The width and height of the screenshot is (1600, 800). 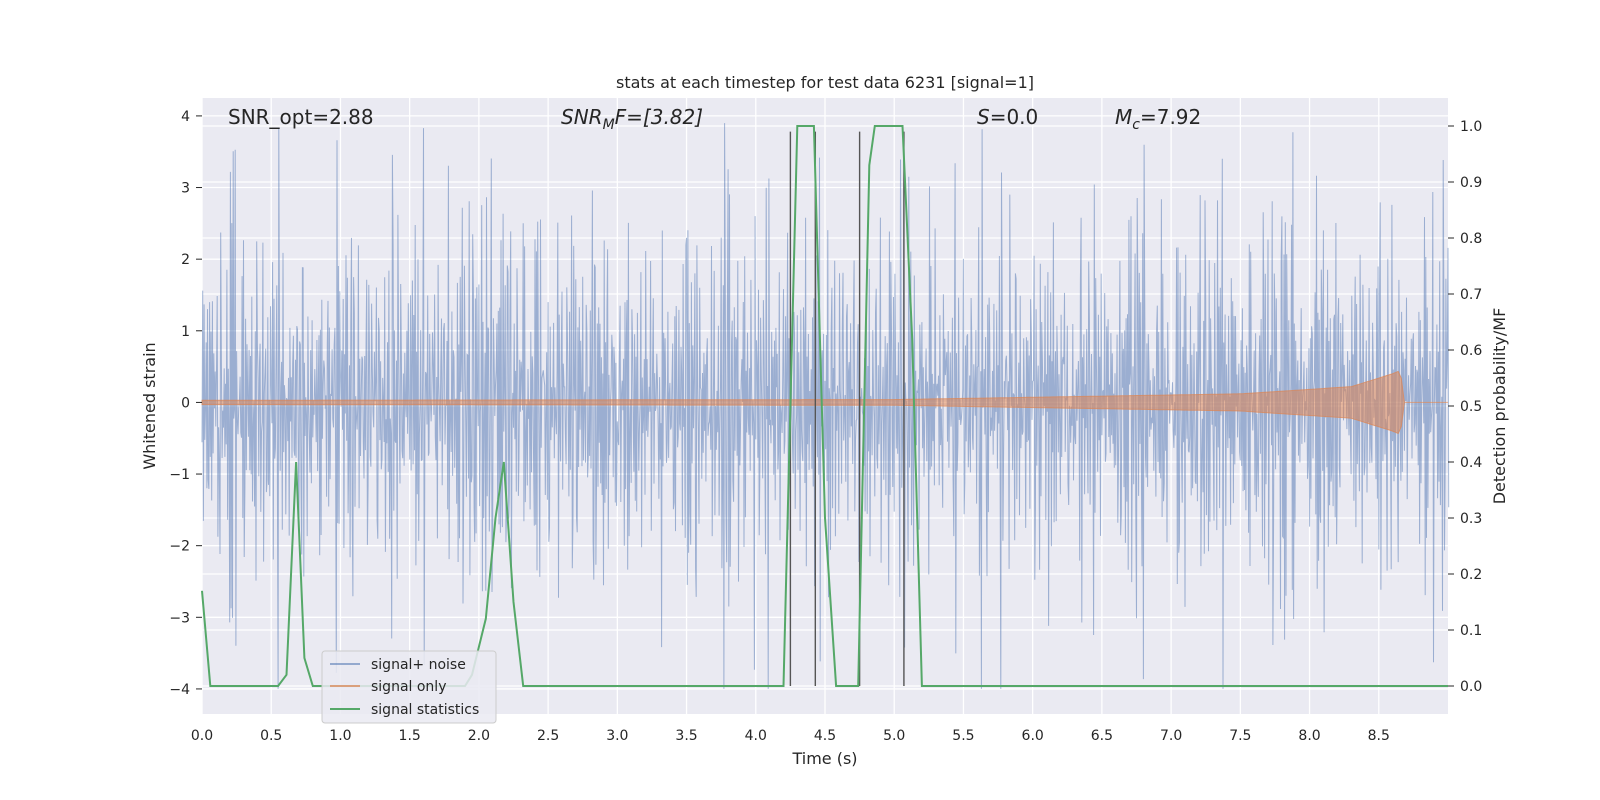 I want to click on snr-mf-sub: M, so click(x=609, y=125).